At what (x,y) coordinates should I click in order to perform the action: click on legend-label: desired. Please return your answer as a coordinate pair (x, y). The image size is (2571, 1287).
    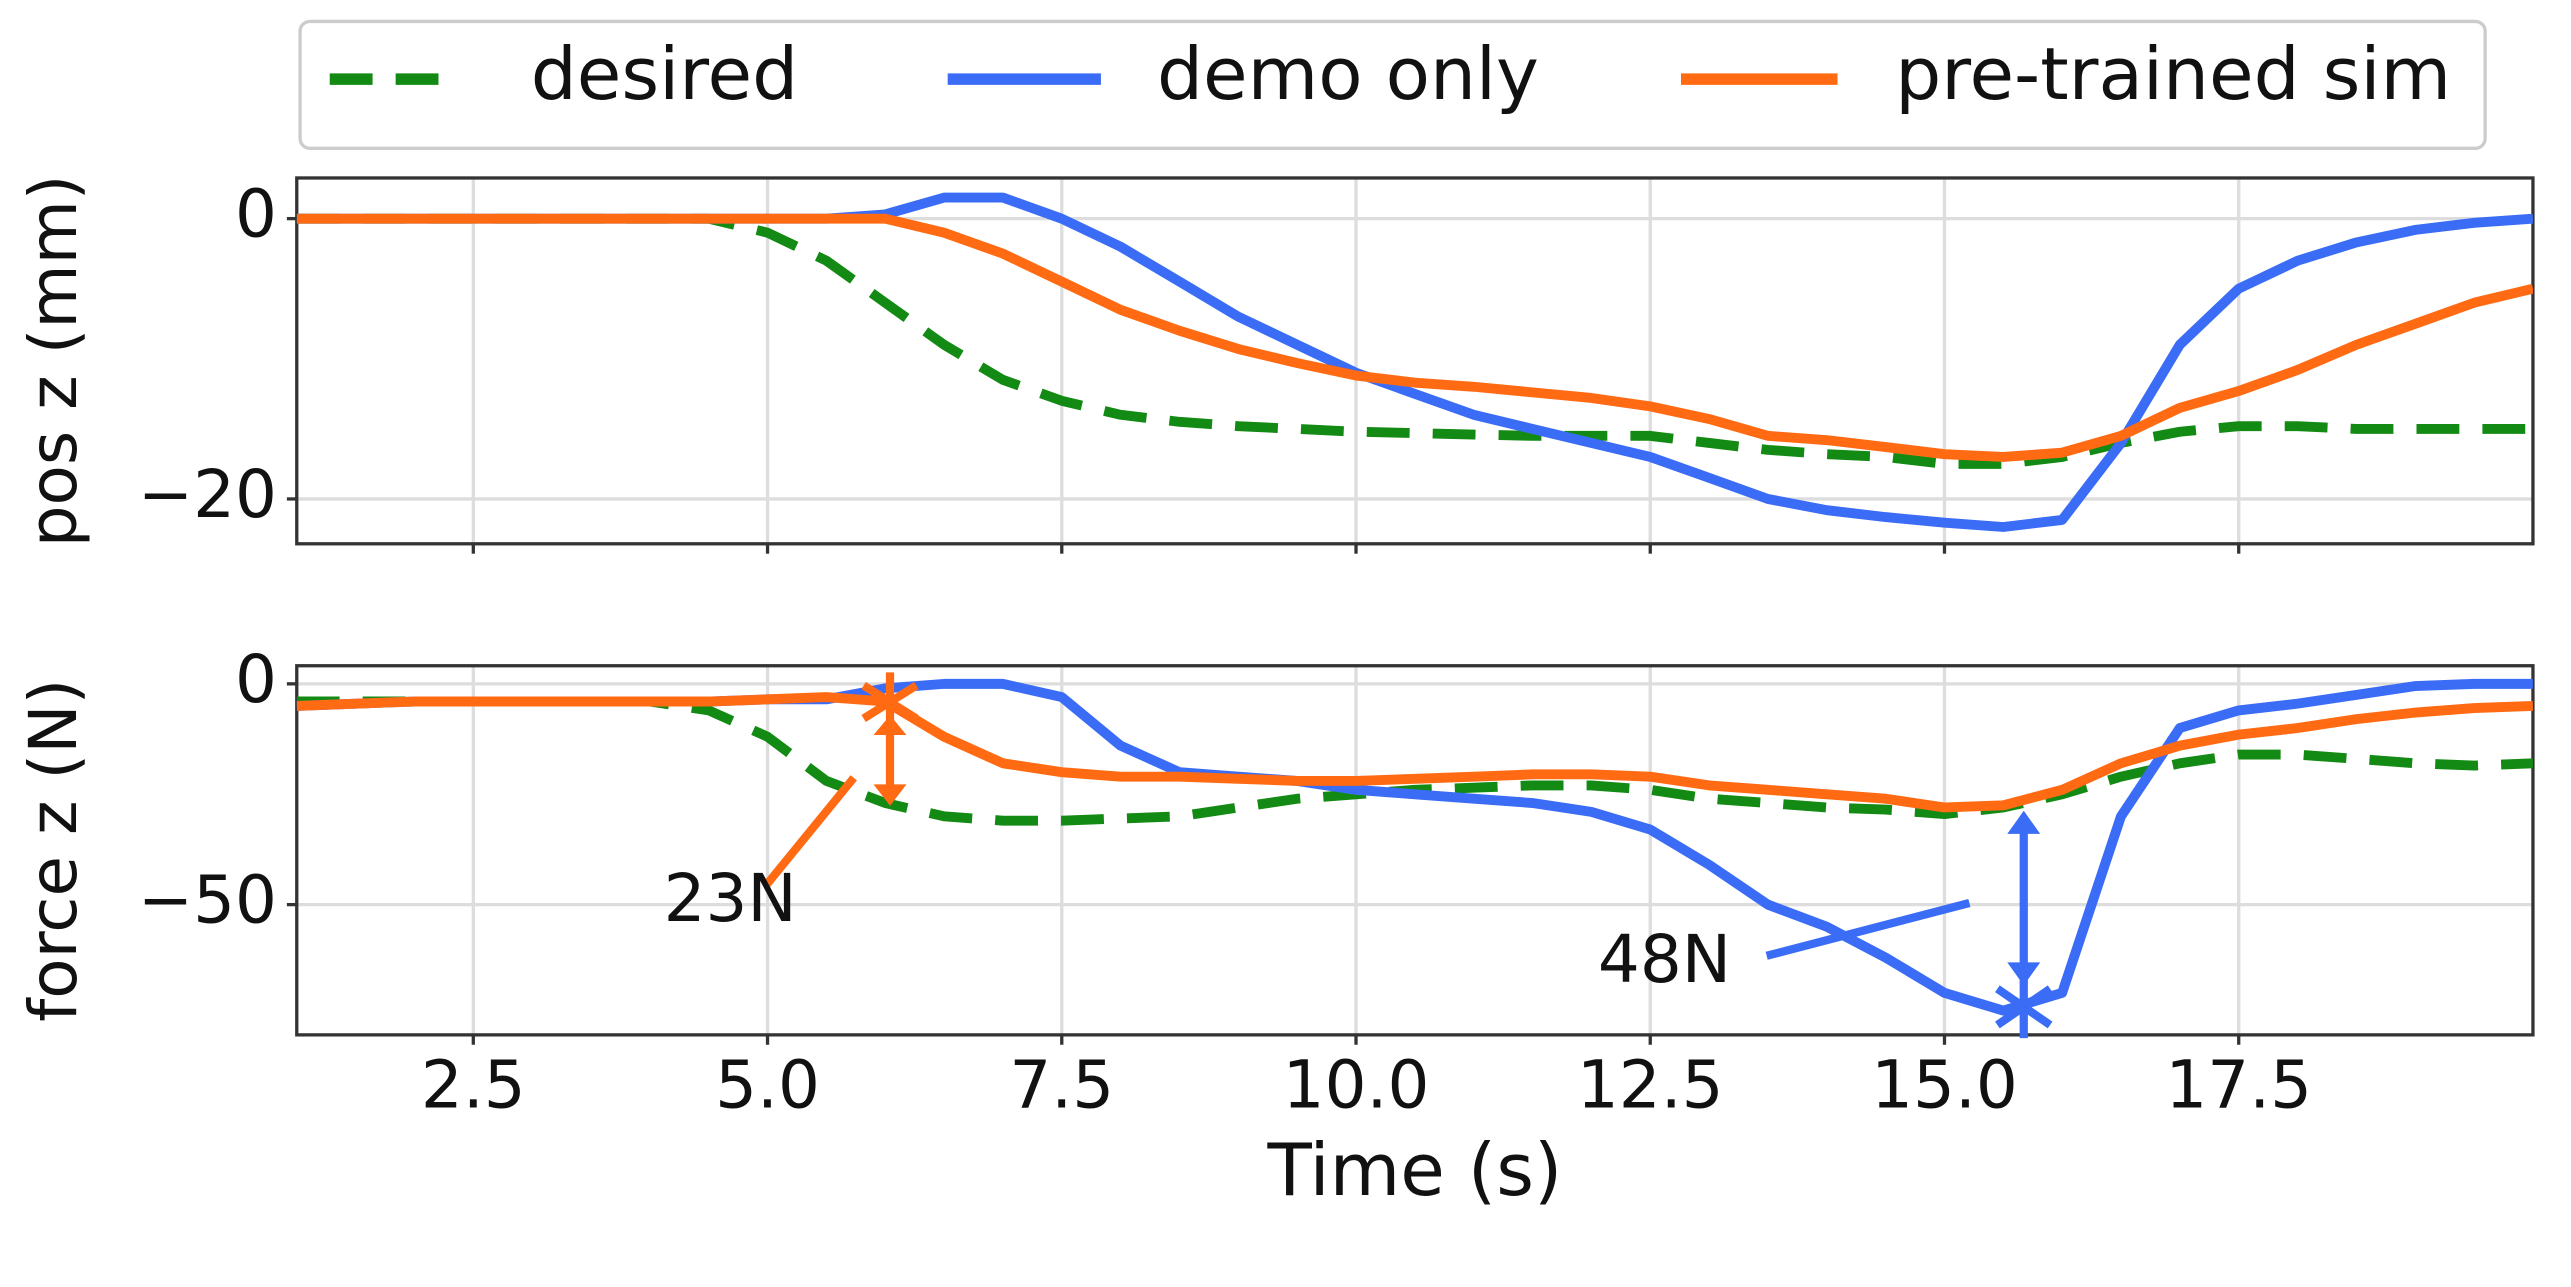
    Looking at the image, I should click on (664, 75).